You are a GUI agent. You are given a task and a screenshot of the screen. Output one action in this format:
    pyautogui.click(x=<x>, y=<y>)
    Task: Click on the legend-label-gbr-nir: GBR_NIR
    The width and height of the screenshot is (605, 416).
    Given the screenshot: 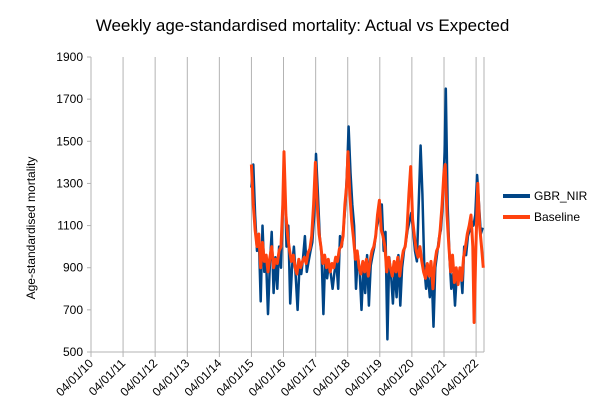 What is the action you would take?
    pyautogui.click(x=561, y=196)
    